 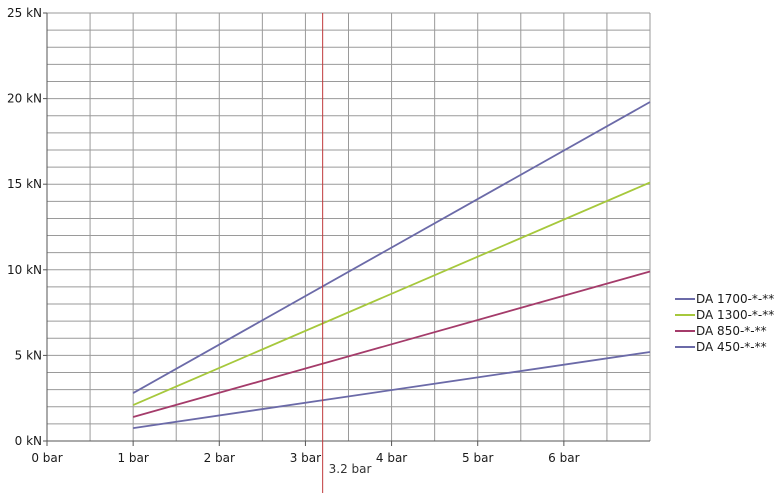 I want to click on x-tick-label: 4 bar, so click(x=391, y=458).